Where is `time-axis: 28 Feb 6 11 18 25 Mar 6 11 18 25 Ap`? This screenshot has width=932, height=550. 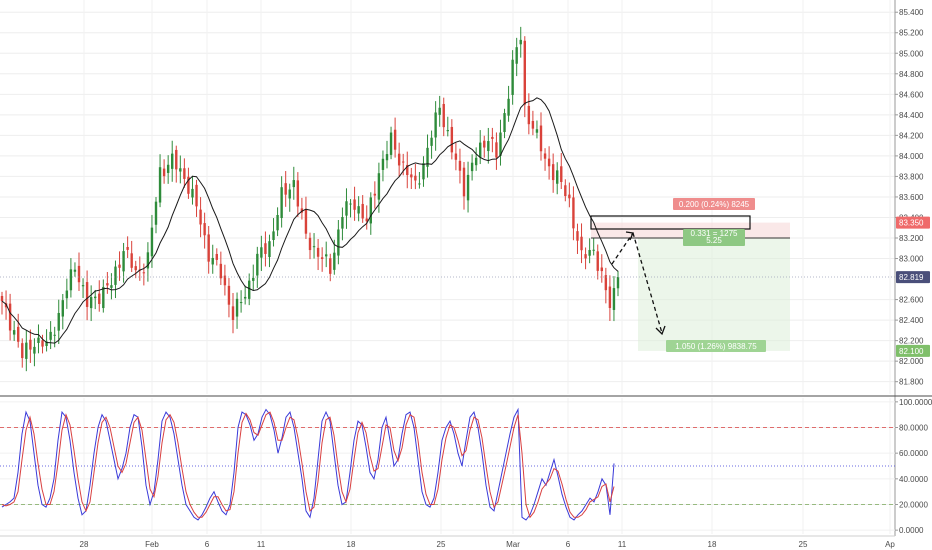
time-axis: 28 Feb 6 11 18 25 Mar 6 11 18 25 Ap is located at coordinates (488, 544).